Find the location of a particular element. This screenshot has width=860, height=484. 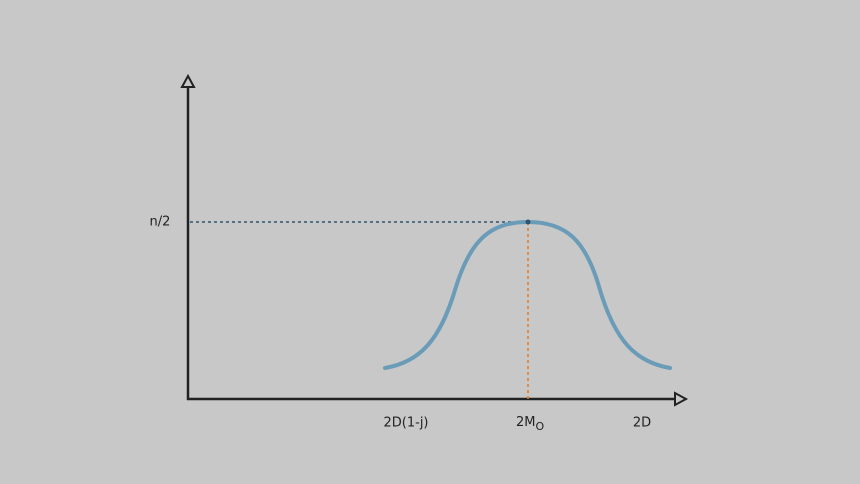

x-label-peak: 2MO is located at coordinates (530, 424).